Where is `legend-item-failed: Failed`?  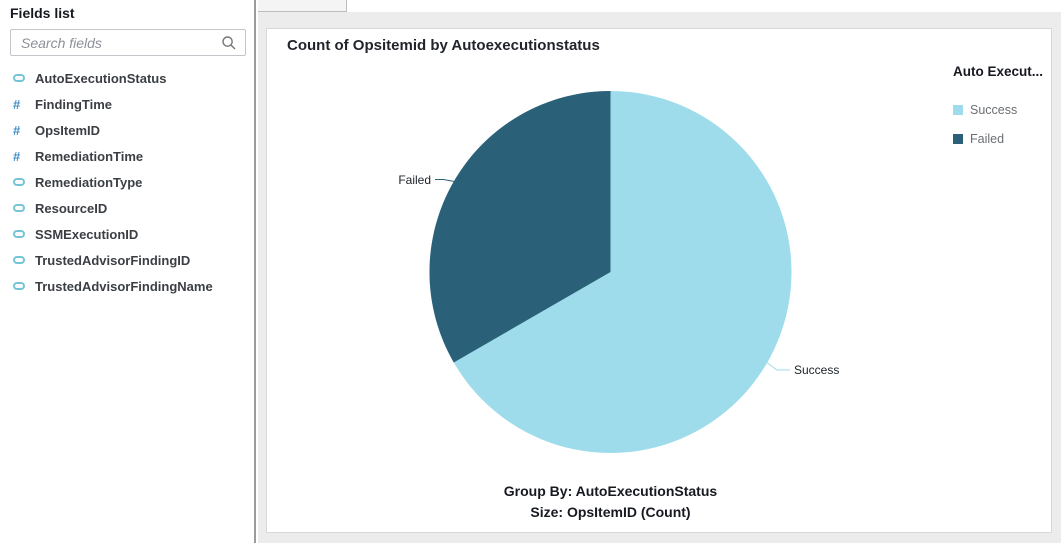
legend-item-failed: Failed is located at coordinates (1000, 139).